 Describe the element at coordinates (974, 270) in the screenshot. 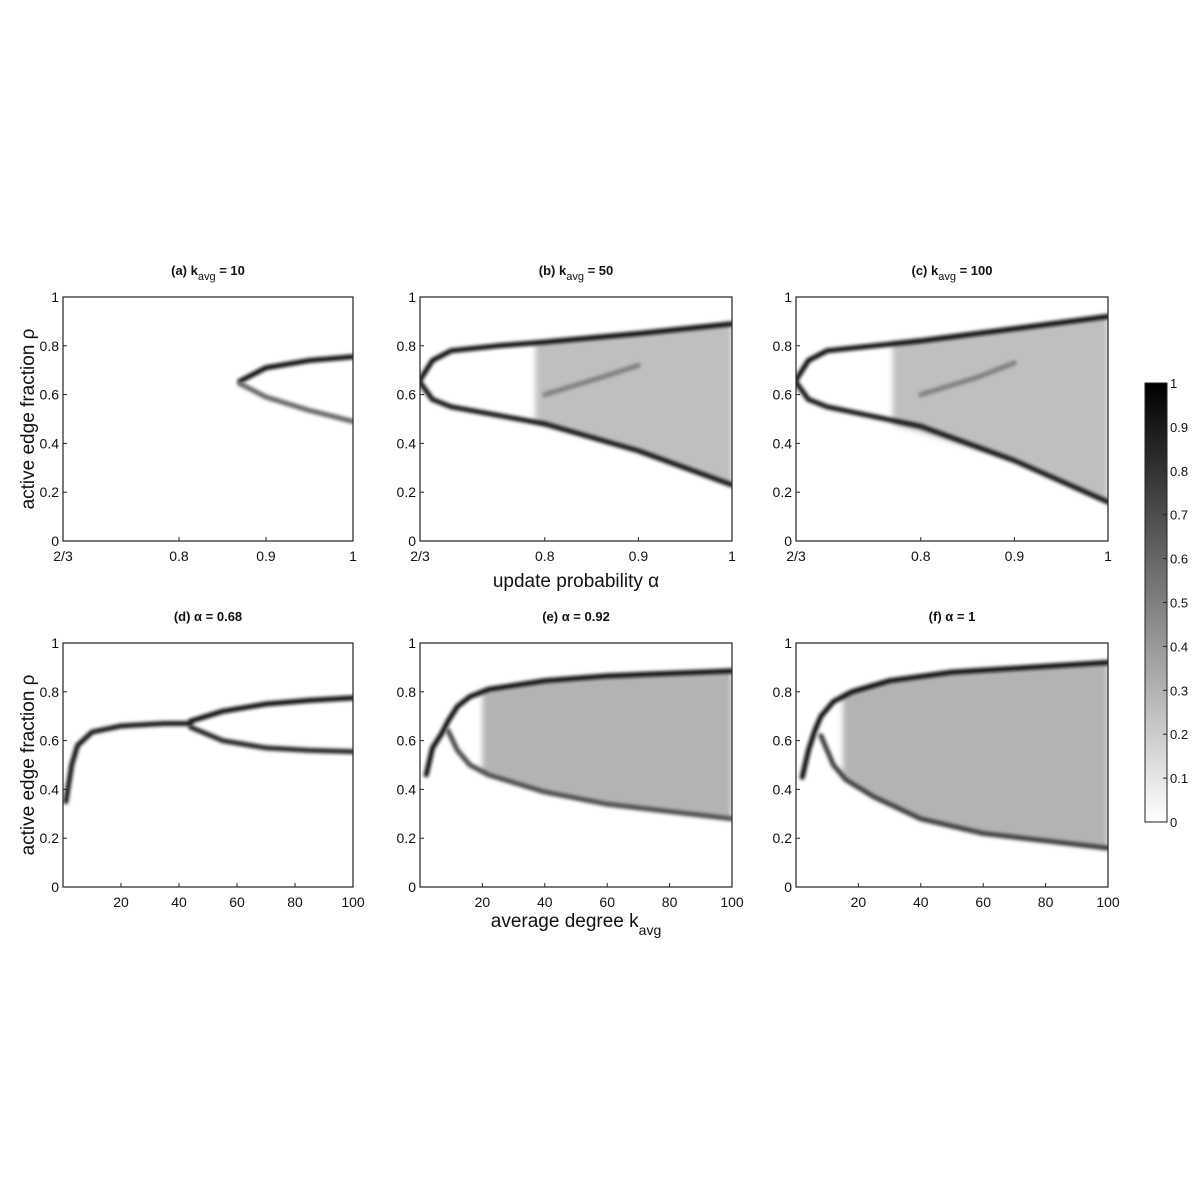

I see `panel-title-suffix: = 100` at that location.